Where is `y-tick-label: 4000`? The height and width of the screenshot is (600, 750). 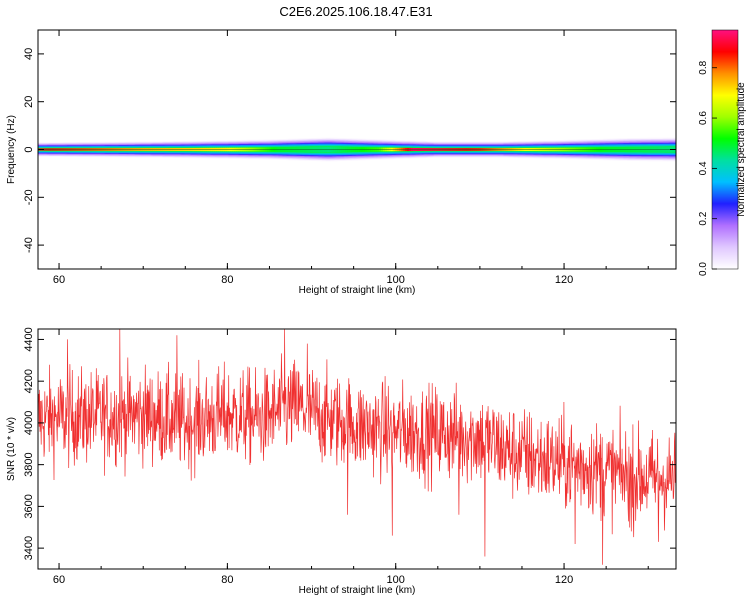 y-tick-label: 4000 is located at coordinates (29, 423).